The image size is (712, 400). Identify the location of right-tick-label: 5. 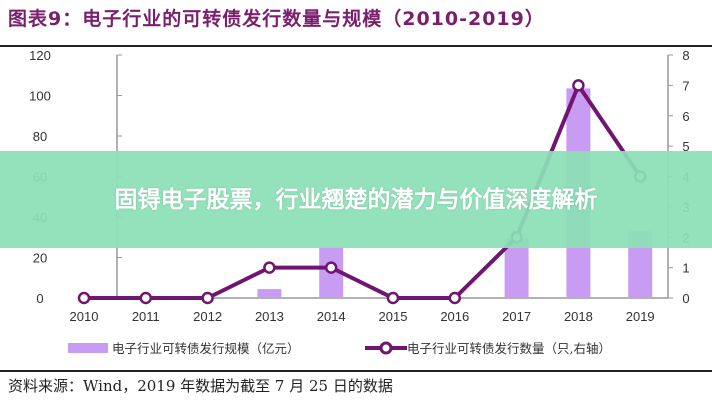
(685, 146).